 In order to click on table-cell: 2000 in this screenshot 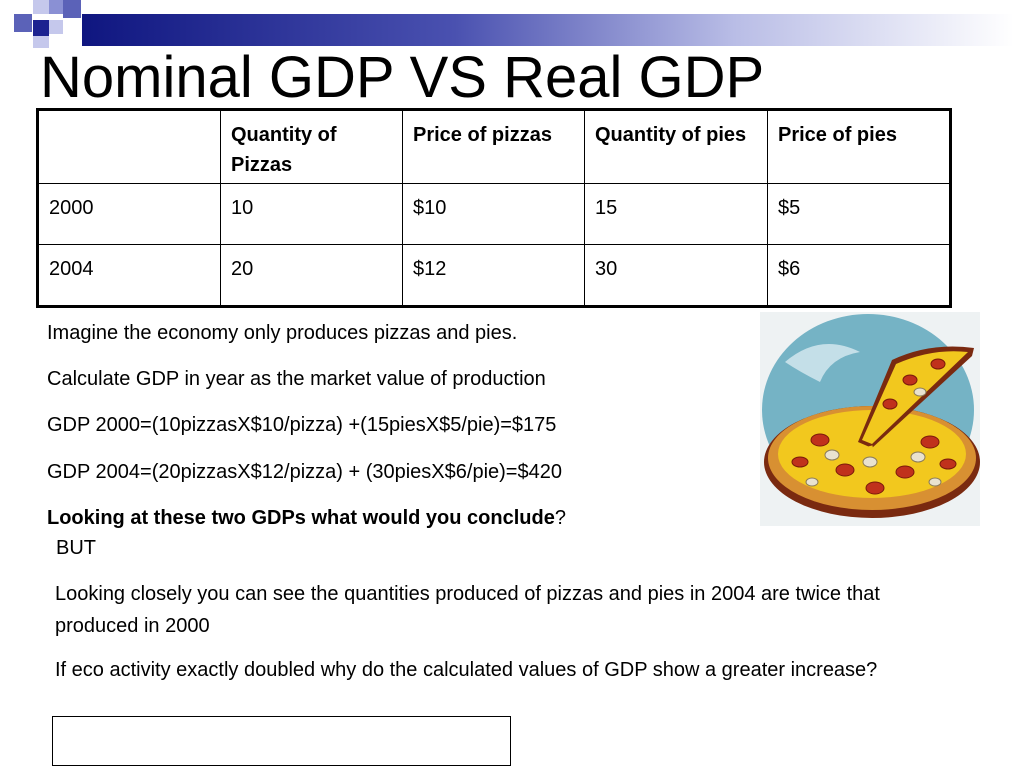, I will do `click(129, 214)`.